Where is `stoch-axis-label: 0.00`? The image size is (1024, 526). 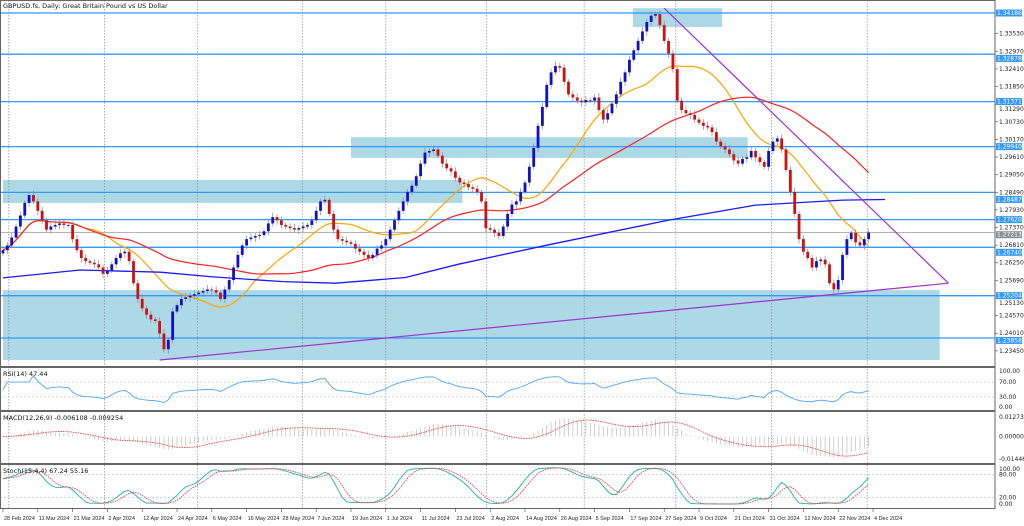 stoch-axis-label: 0.00 is located at coordinates (1006, 504).